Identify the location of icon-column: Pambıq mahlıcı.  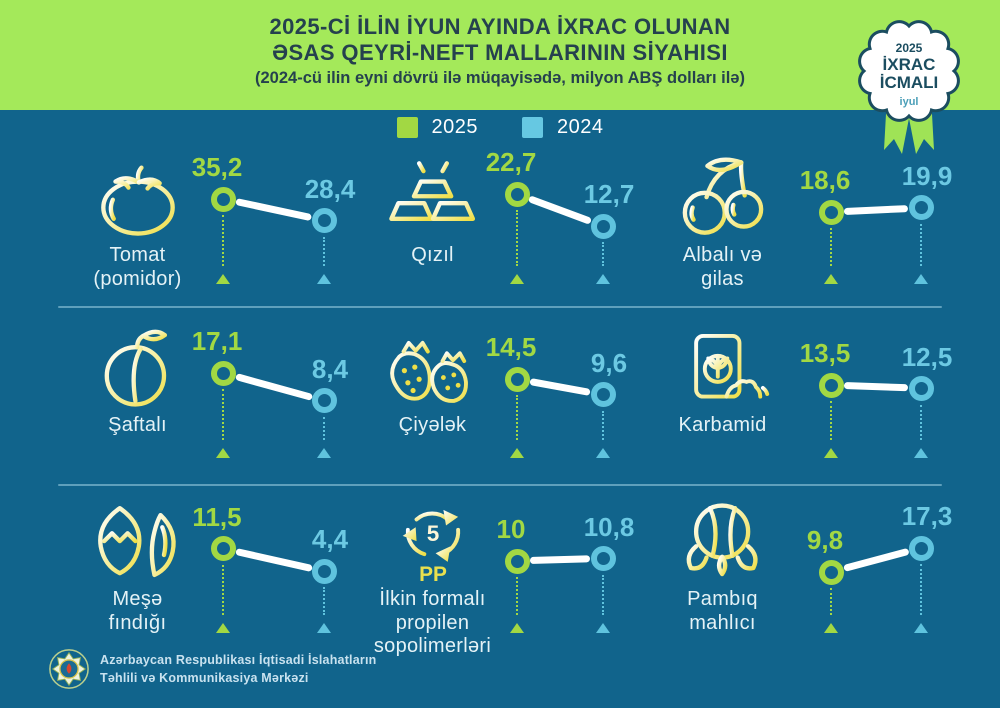
(722, 563).